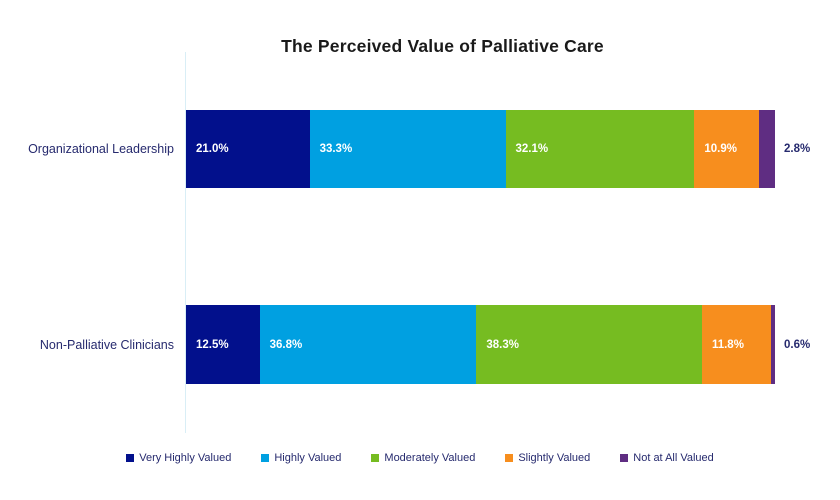 The width and height of the screenshot is (840, 500). What do you see at coordinates (600, 149) in the screenshot?
I see `bar-segment-moderately-valued: 32.1%` at bounding box center [600, 149].